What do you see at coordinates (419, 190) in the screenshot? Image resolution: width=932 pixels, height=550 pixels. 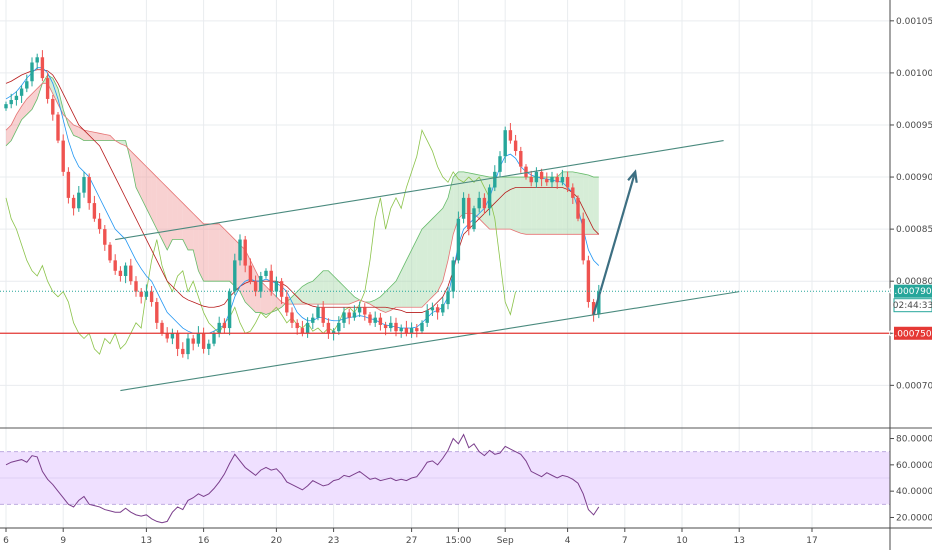 I see `channel-upper-line` at bounding box center [419, 190].